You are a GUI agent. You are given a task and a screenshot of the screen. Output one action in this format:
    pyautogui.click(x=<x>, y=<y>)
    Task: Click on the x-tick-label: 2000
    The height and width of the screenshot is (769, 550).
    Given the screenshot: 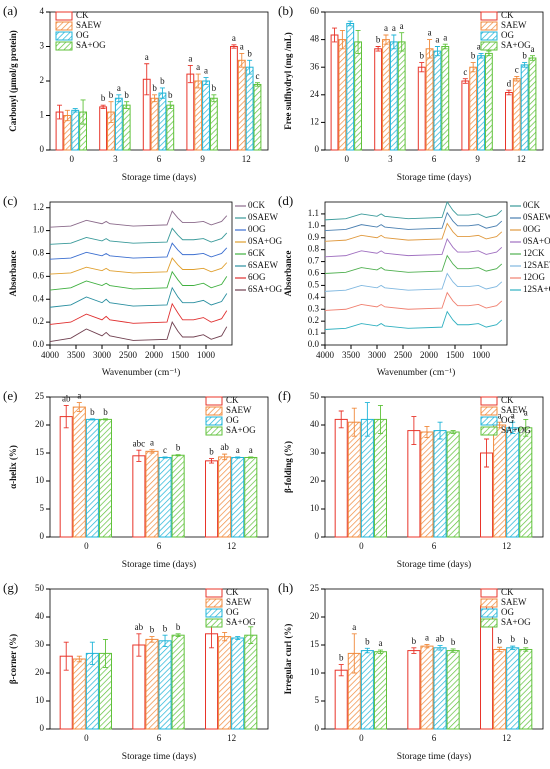 What is the action you would take?
    pyautogui.click(x=429, y=355)
    